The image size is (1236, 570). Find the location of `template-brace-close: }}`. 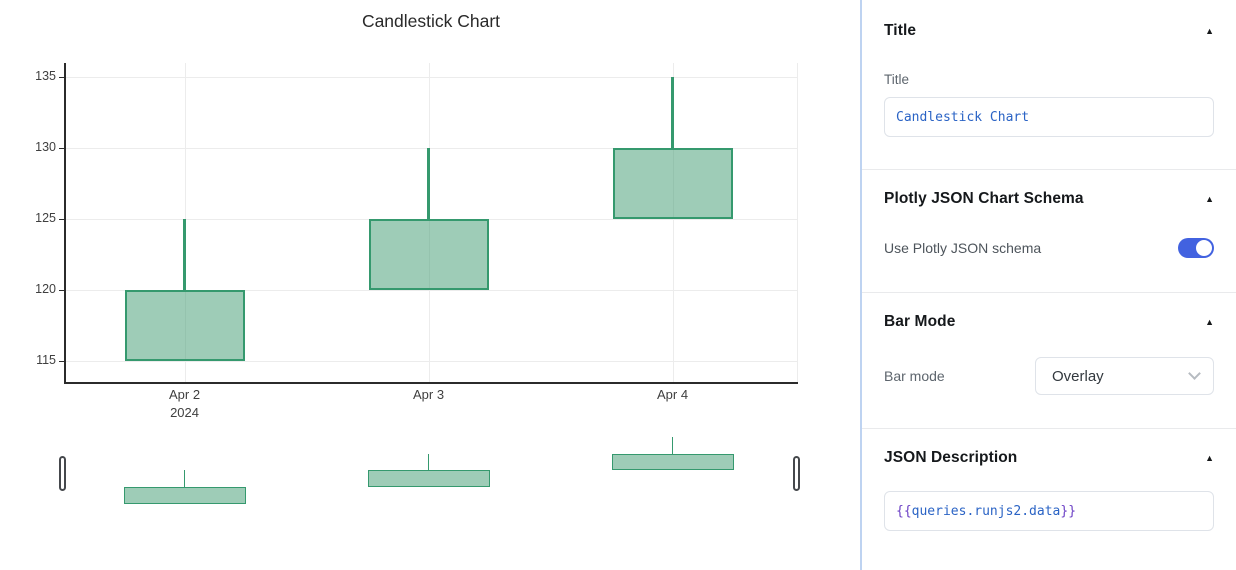

template-brace-close: }} is located at coordinates (1068, 511).